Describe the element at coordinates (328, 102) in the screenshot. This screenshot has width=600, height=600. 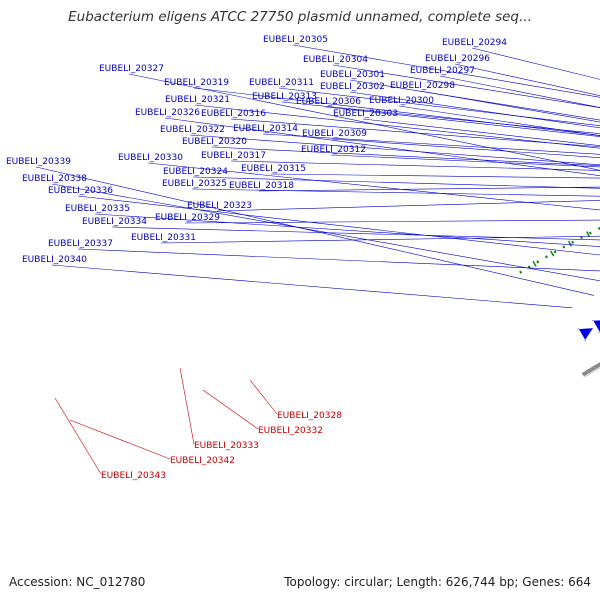
I see `gene-label-eubeli_20306: EUBELI_20306` at that location.